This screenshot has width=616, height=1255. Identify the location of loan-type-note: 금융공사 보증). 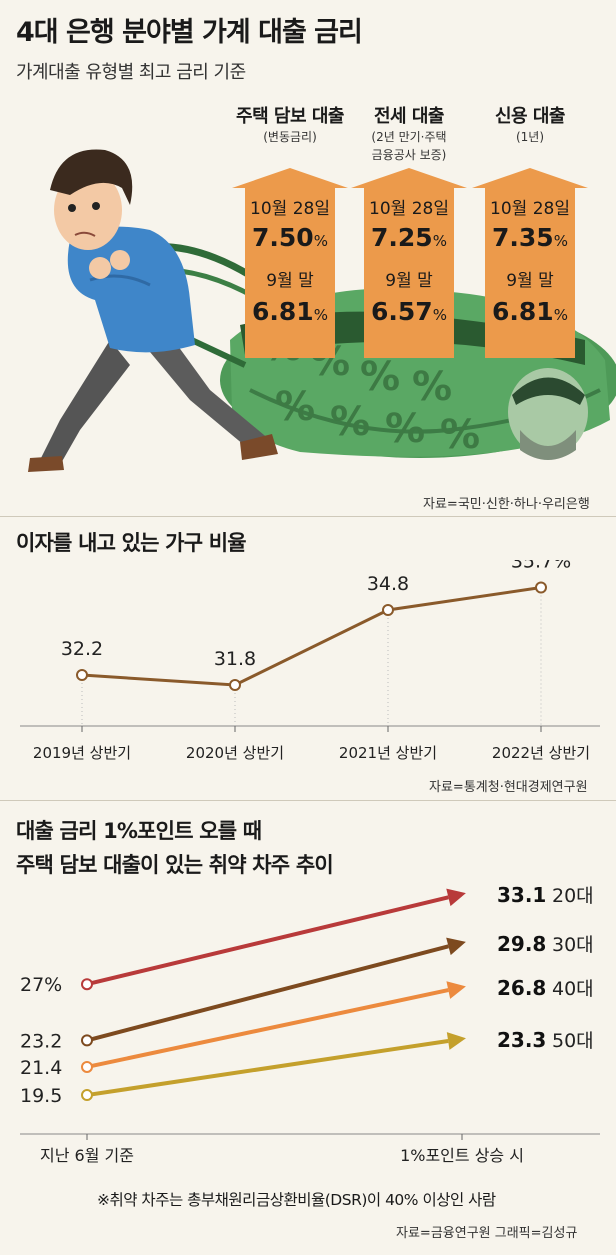
(409, 155).